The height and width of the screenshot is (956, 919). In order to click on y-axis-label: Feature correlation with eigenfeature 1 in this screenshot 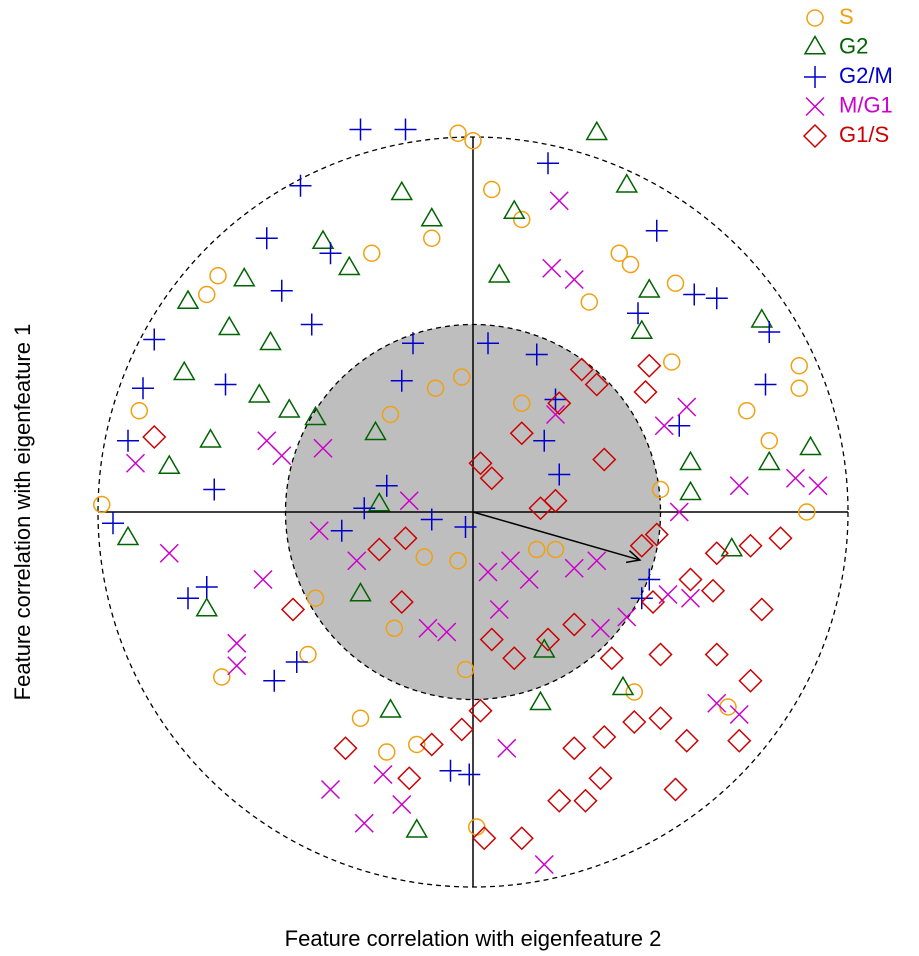, I will do `click(22, 512)`.